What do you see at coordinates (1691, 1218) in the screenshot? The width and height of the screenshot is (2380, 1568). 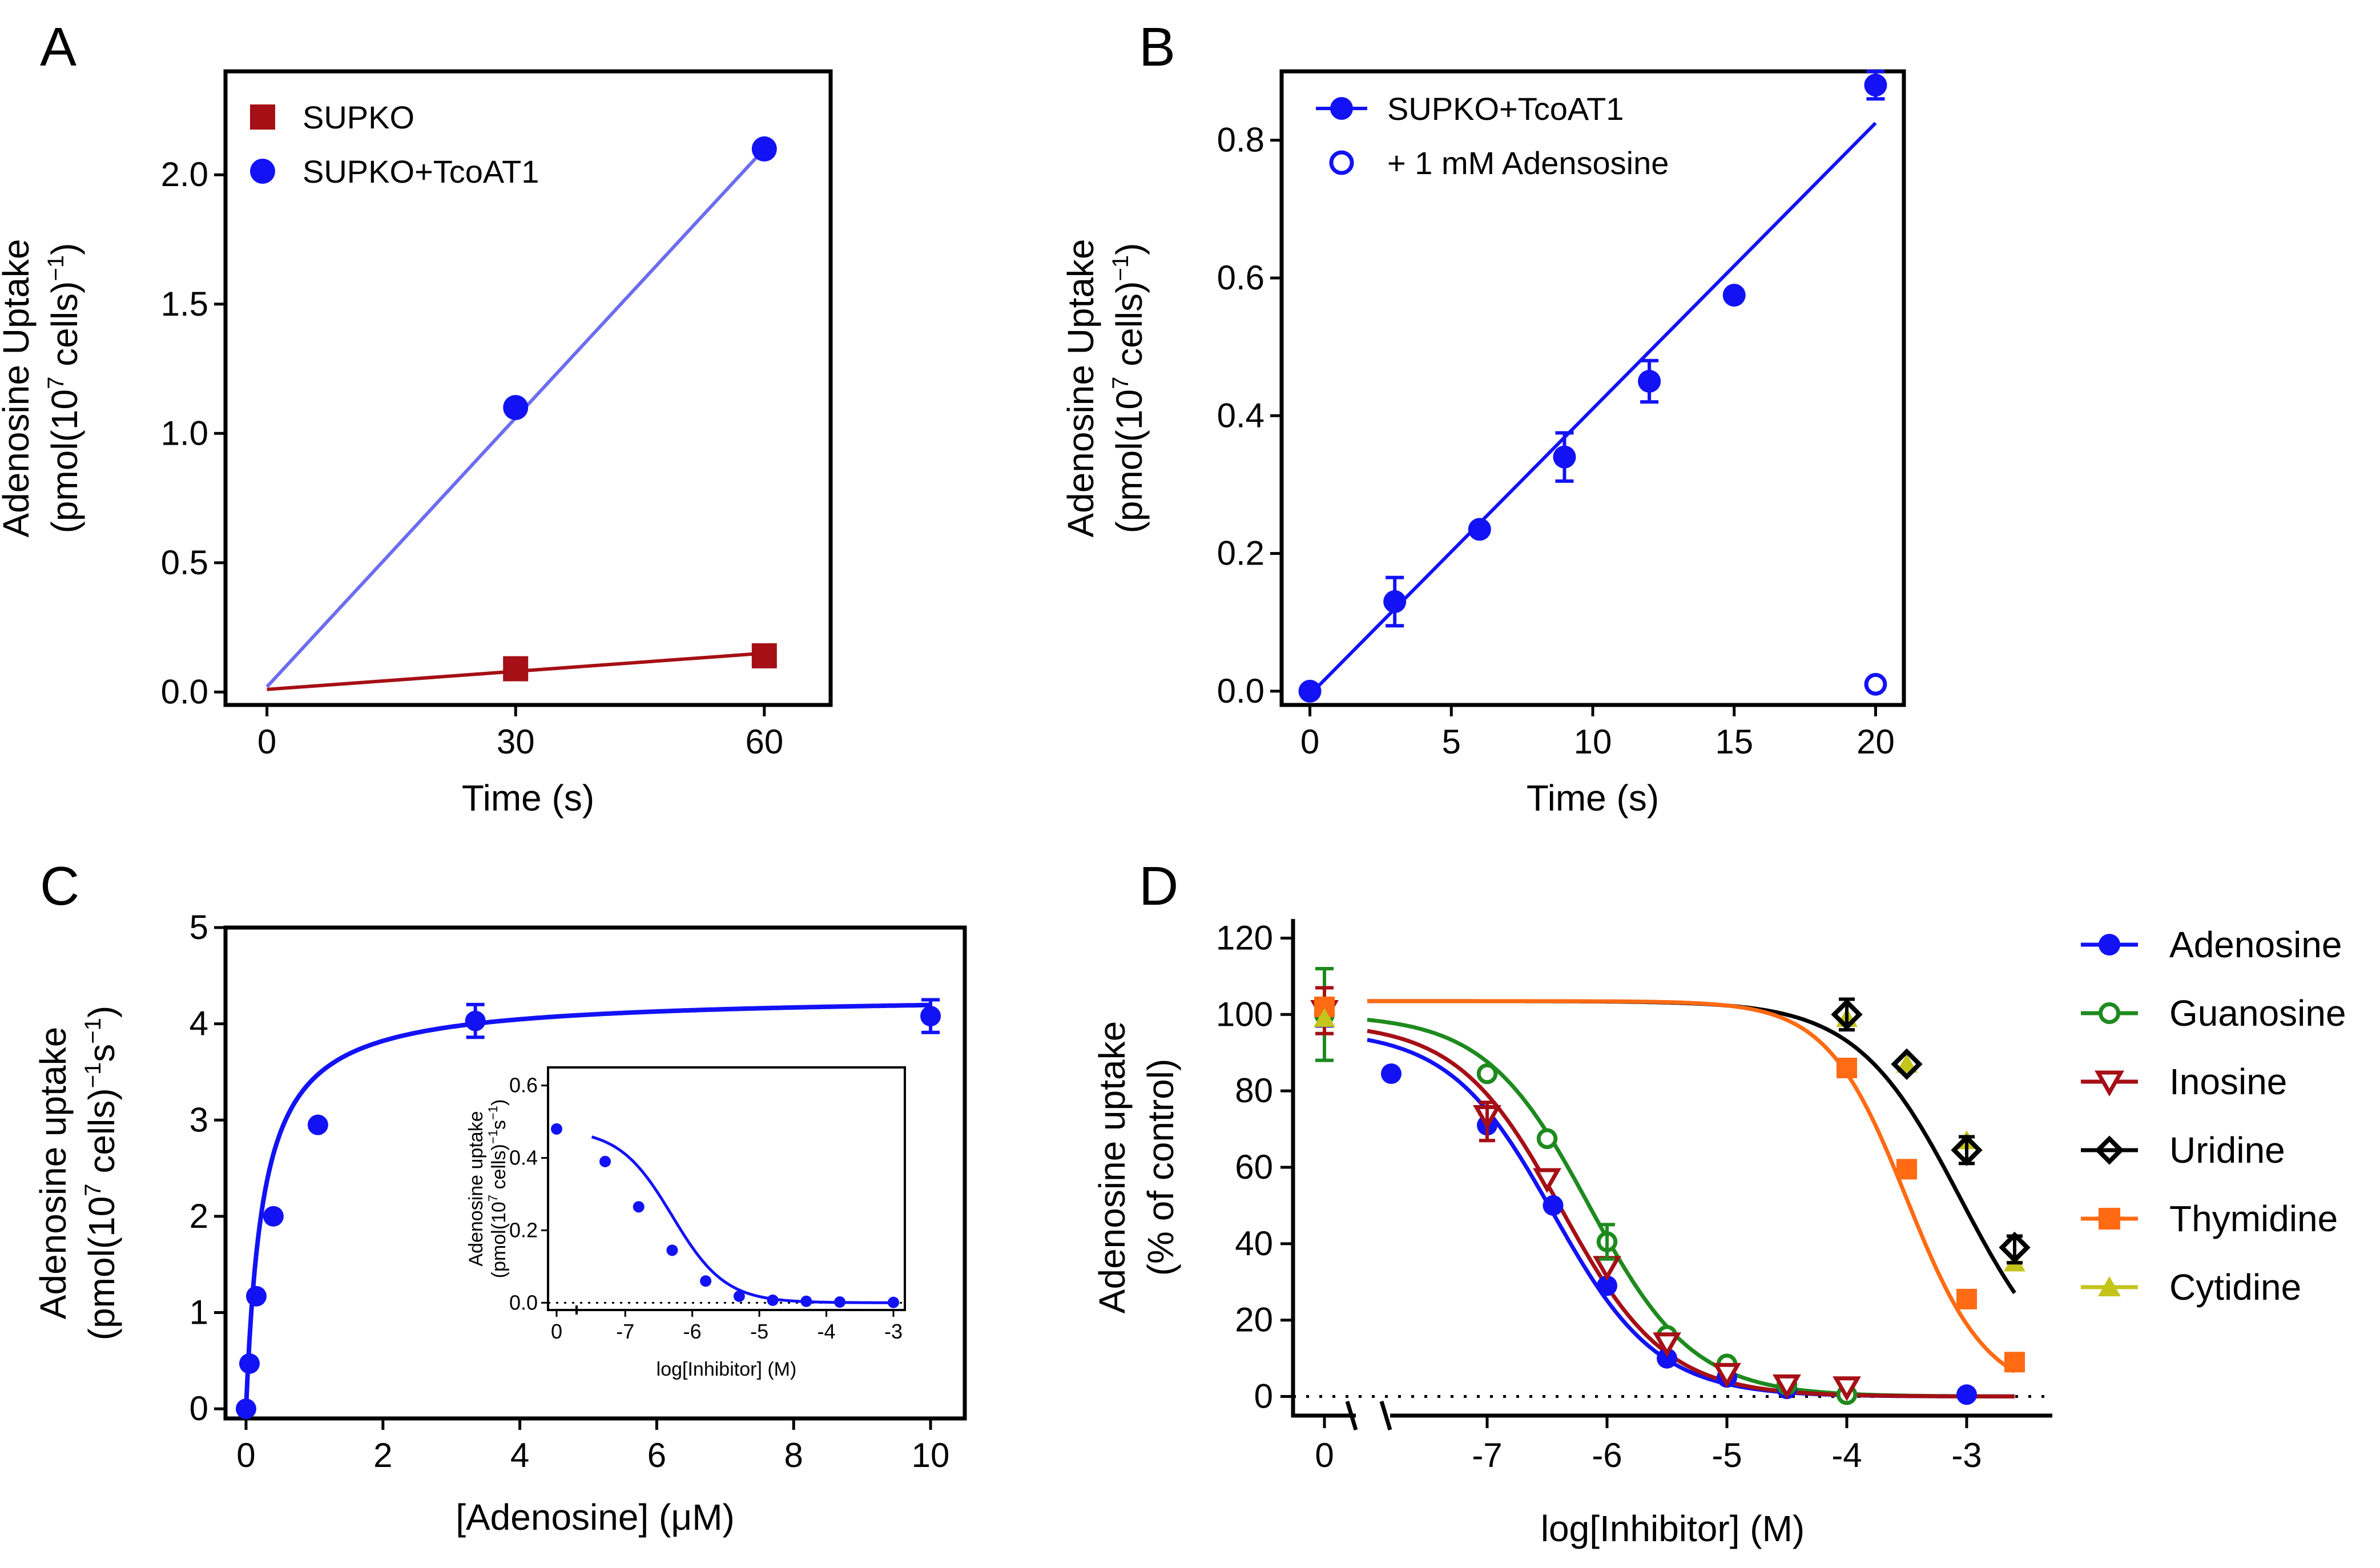 I see `fit-curve-adenosine` at bounding box center [1691, 1218].